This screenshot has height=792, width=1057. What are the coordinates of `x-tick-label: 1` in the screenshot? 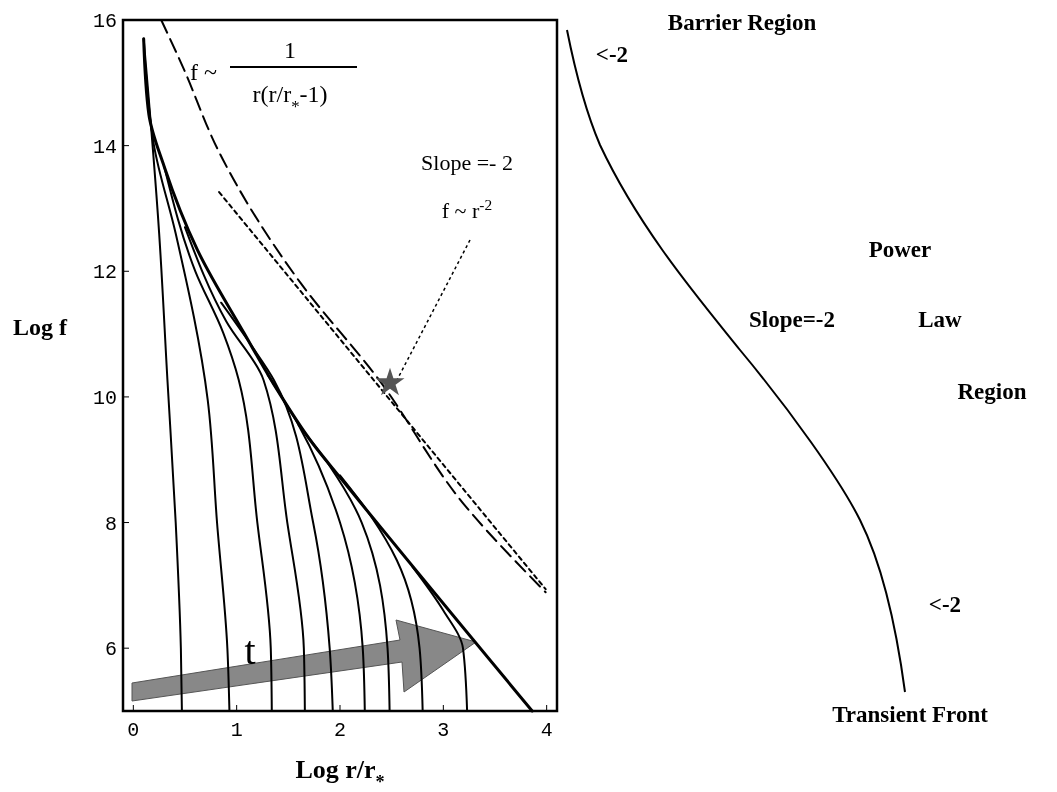 It's located at (236, 730).